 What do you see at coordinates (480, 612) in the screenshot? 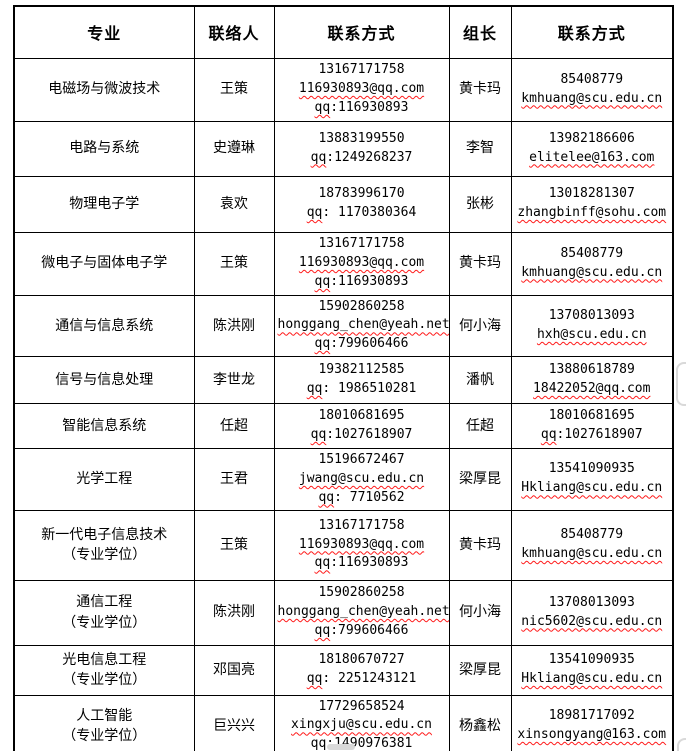
I see `group-leader-cell: 何小海` at bounding box center [480, 612].